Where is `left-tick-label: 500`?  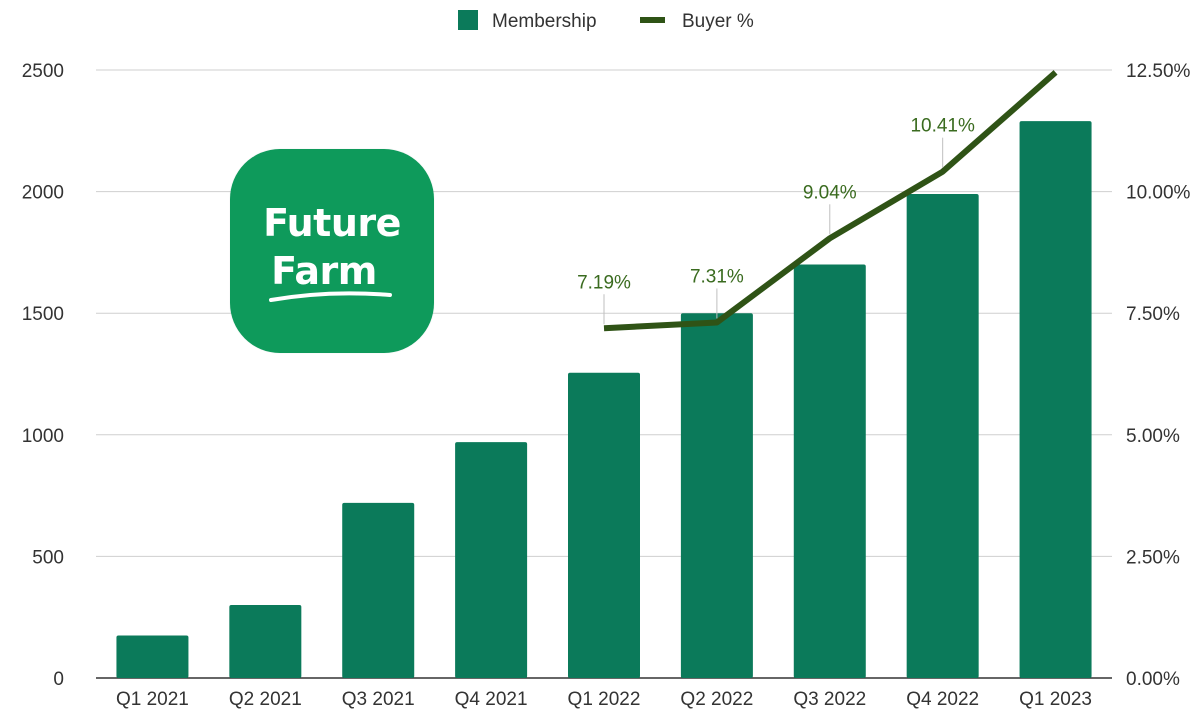
left-tick-label: 500 is located at coordinates (48, 557).